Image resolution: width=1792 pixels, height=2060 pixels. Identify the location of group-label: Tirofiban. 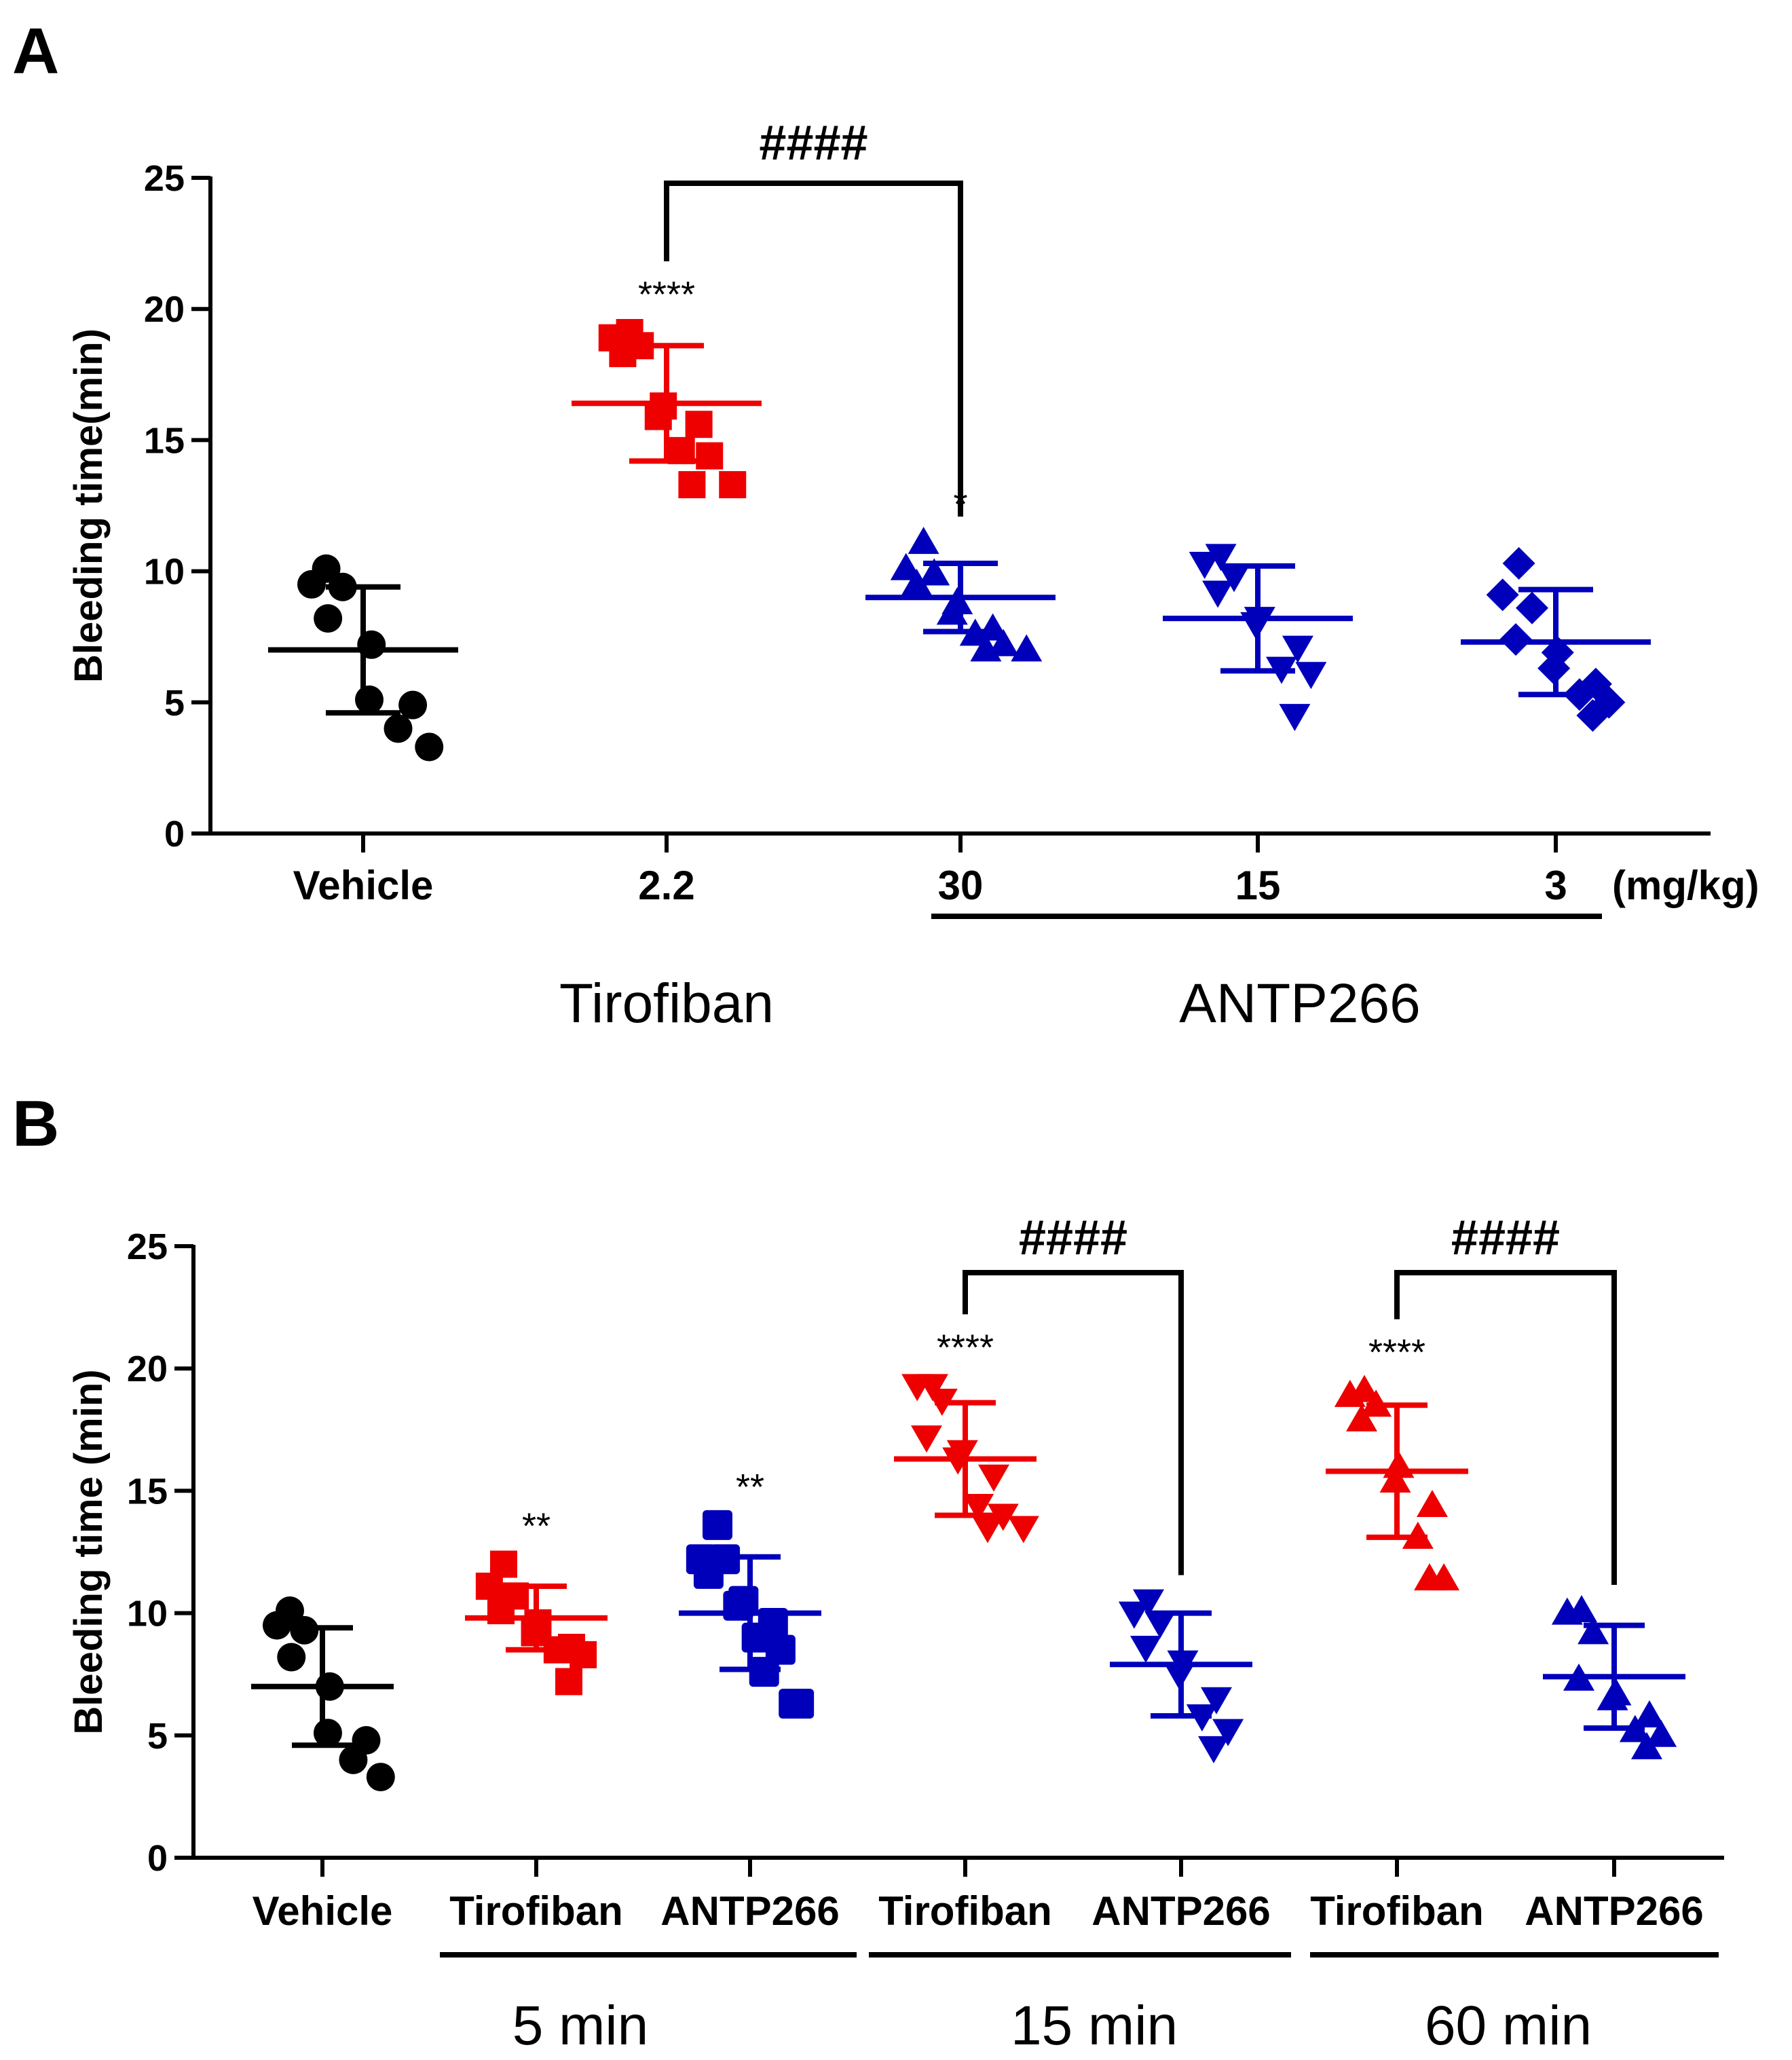
(666, 1003).